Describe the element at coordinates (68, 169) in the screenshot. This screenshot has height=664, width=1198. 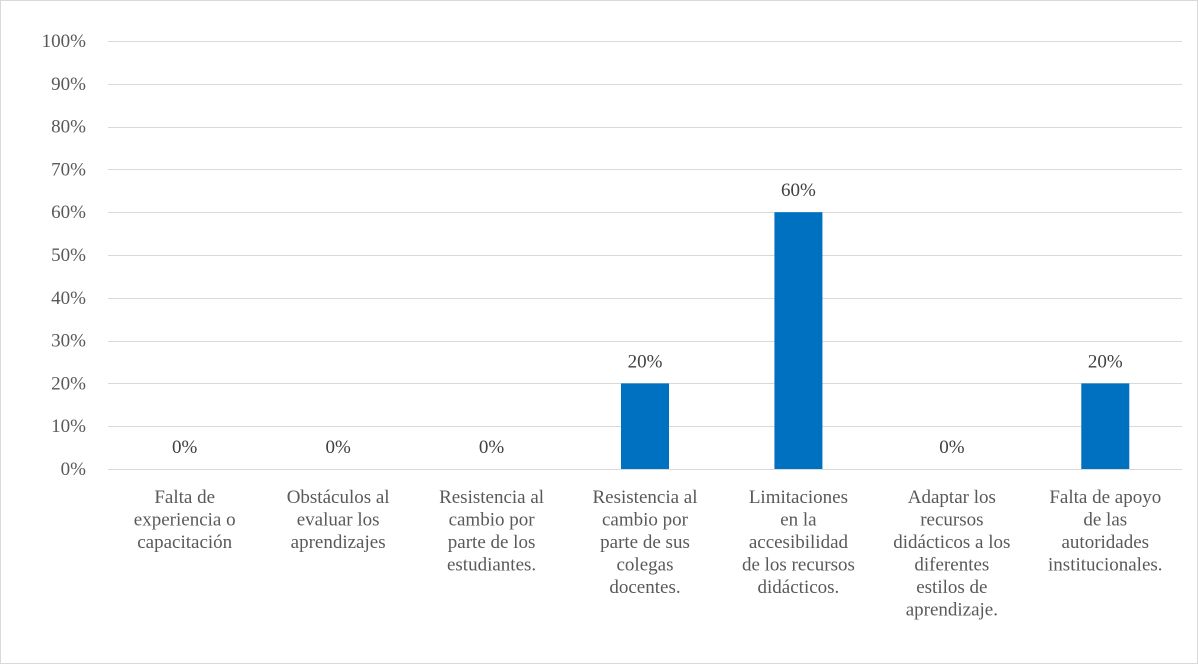
I see `y-tick-label: 70%` at that location.